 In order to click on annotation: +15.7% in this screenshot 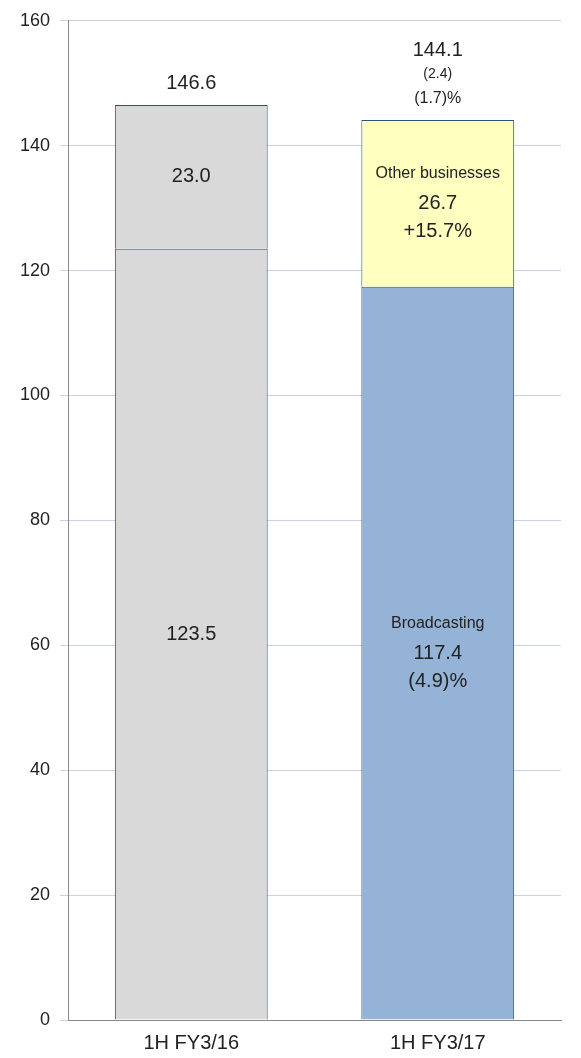, I will do `click(438, 229)`.